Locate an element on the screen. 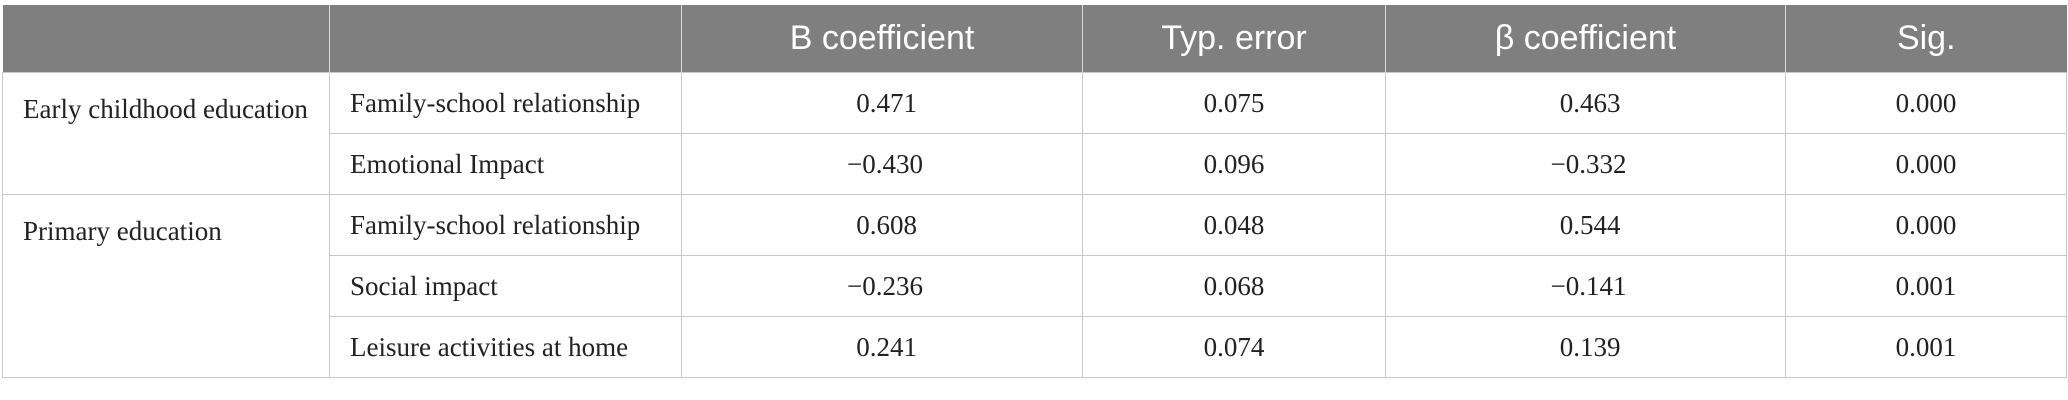 The height and width of the screenshot is (400, 2068). header-b-coefficient: B coefficient is located at coordinates (882, 39).